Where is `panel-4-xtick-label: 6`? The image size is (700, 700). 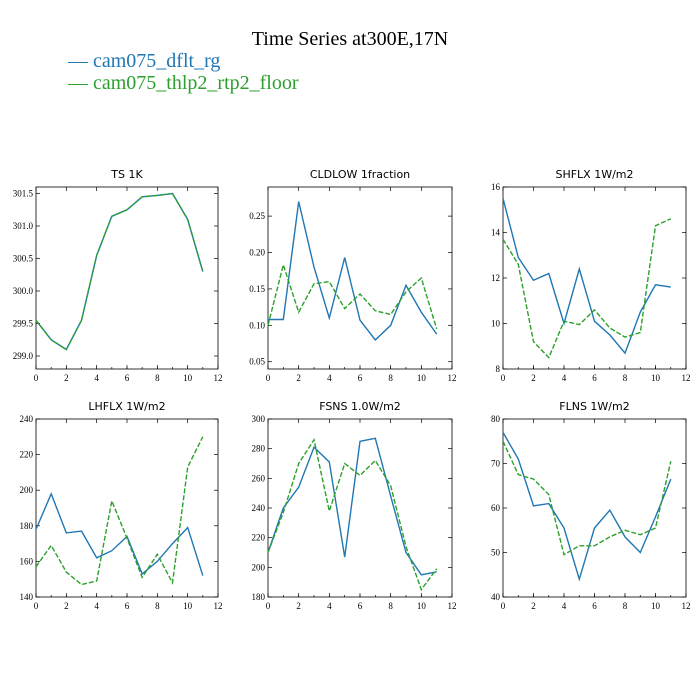 panel-4-xtick-label: 6 is located at coordinates (360, 606).